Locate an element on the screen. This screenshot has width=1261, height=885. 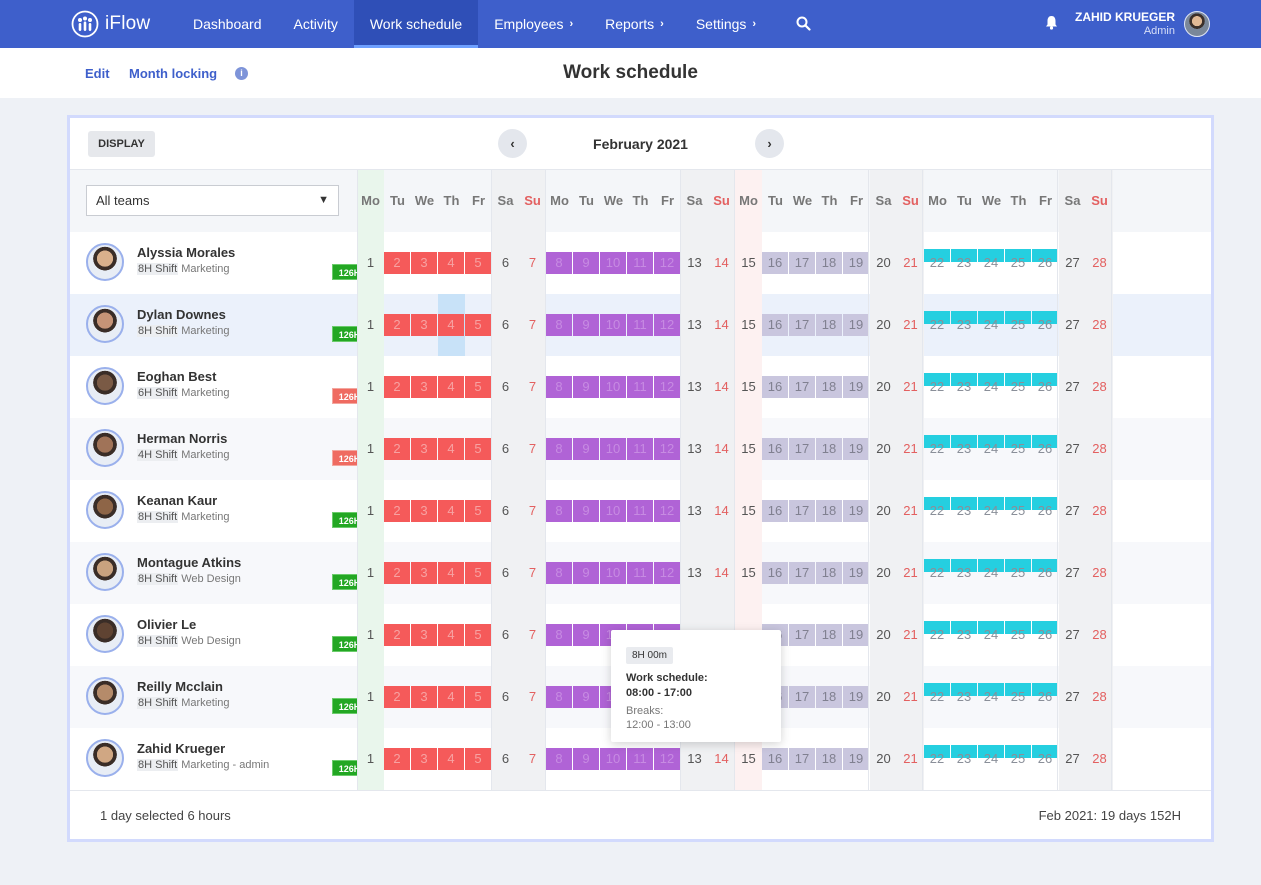
employee-cell: Montague Atkins 8H Shift Web Design 126H is located at coordinates (226, 573).